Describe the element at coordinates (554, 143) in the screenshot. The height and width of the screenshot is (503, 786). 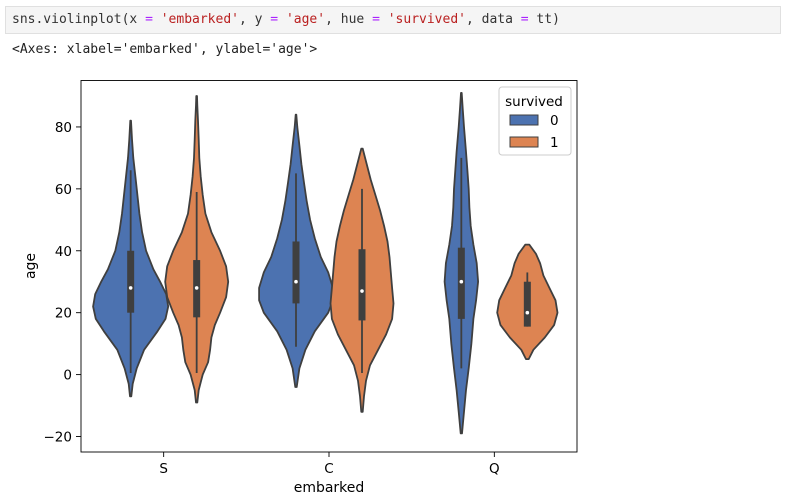
I see `legend-label-1: 1` at that location.